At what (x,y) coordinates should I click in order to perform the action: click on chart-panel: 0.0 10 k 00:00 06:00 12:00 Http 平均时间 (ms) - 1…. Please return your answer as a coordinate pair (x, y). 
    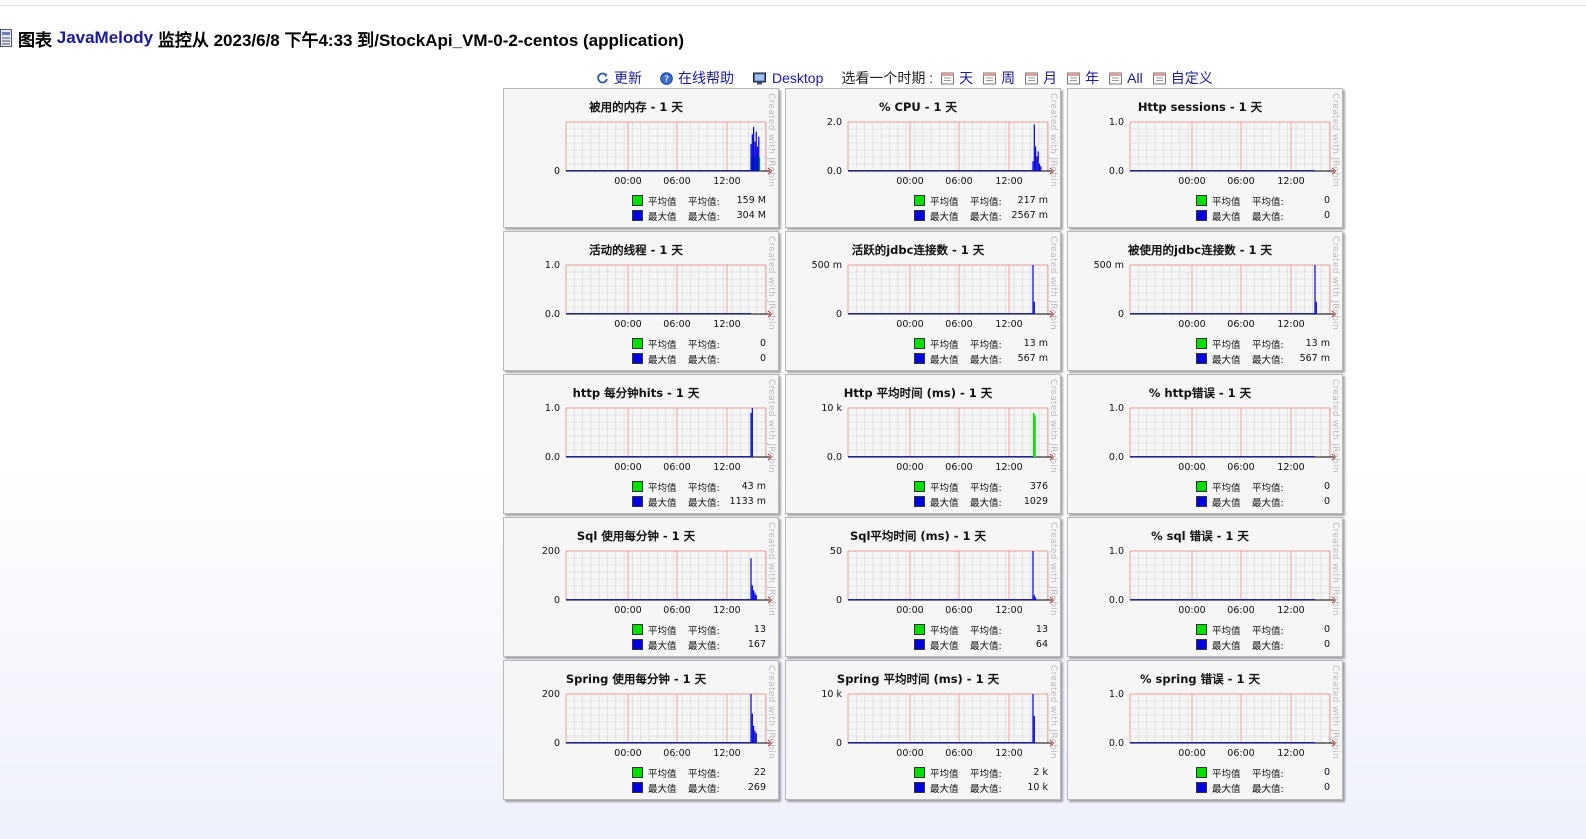
    Looking at the image, I should click on (923, 444).